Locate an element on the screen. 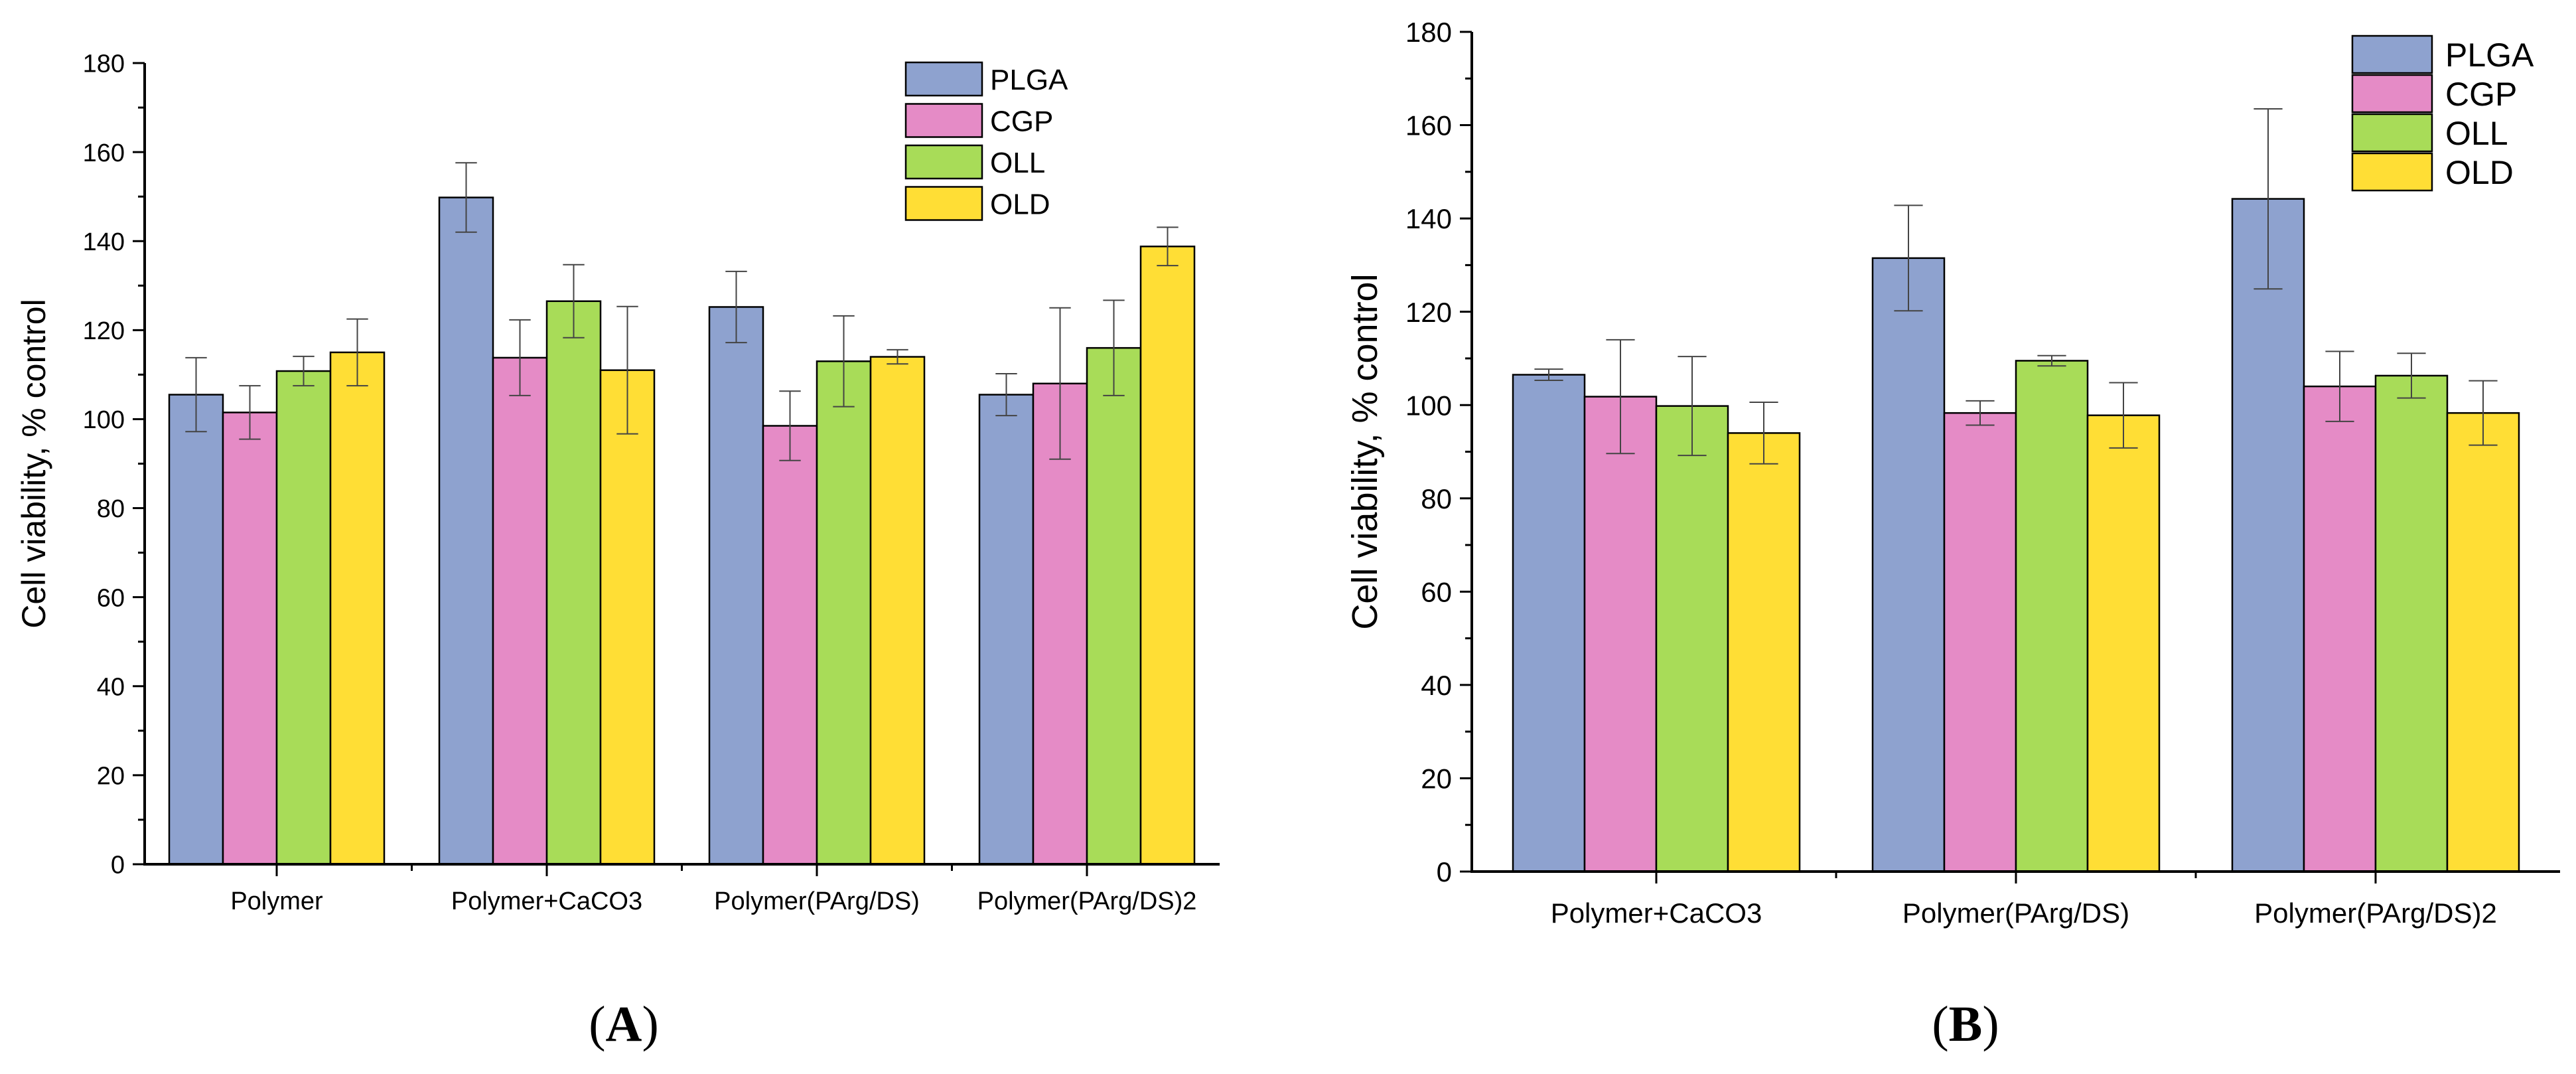 The height and width of the screenshot is (1074, 2576). panel-label-open-paren: ( is located at coordinates (1940, 1024).